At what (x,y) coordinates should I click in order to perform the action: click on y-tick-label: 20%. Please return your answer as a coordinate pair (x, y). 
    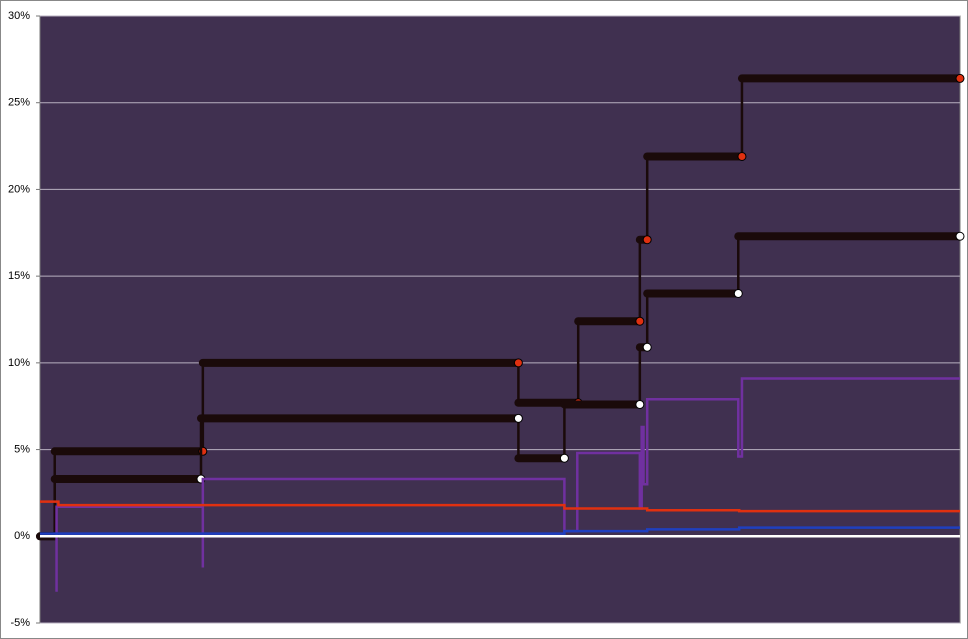
    Looking at the image, I should click on (19, 189).